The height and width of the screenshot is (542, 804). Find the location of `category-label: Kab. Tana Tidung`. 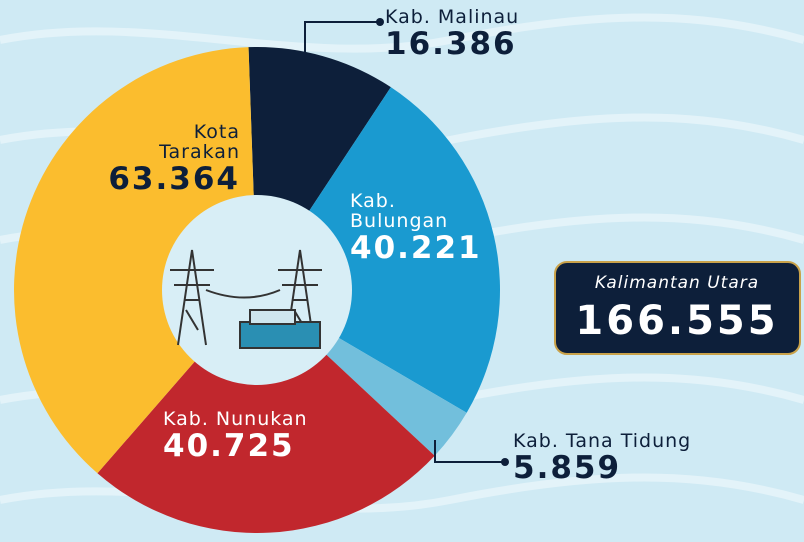

category-label: Kab. Tana Tidung is located at coordinates (602, 441).